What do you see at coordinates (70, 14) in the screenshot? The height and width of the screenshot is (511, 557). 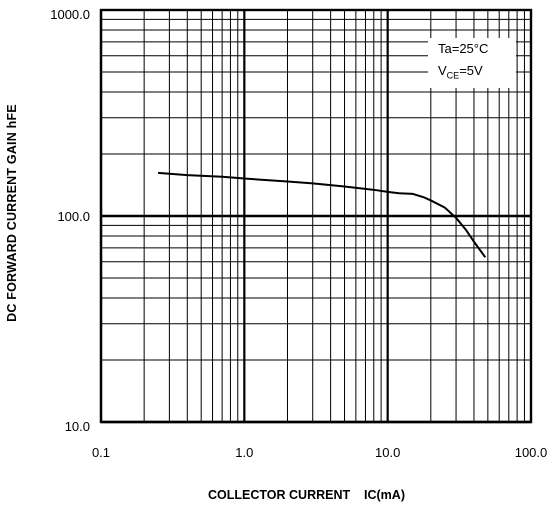 I see `y-tick-label: 1000.0` at bounding box center [70, 14].